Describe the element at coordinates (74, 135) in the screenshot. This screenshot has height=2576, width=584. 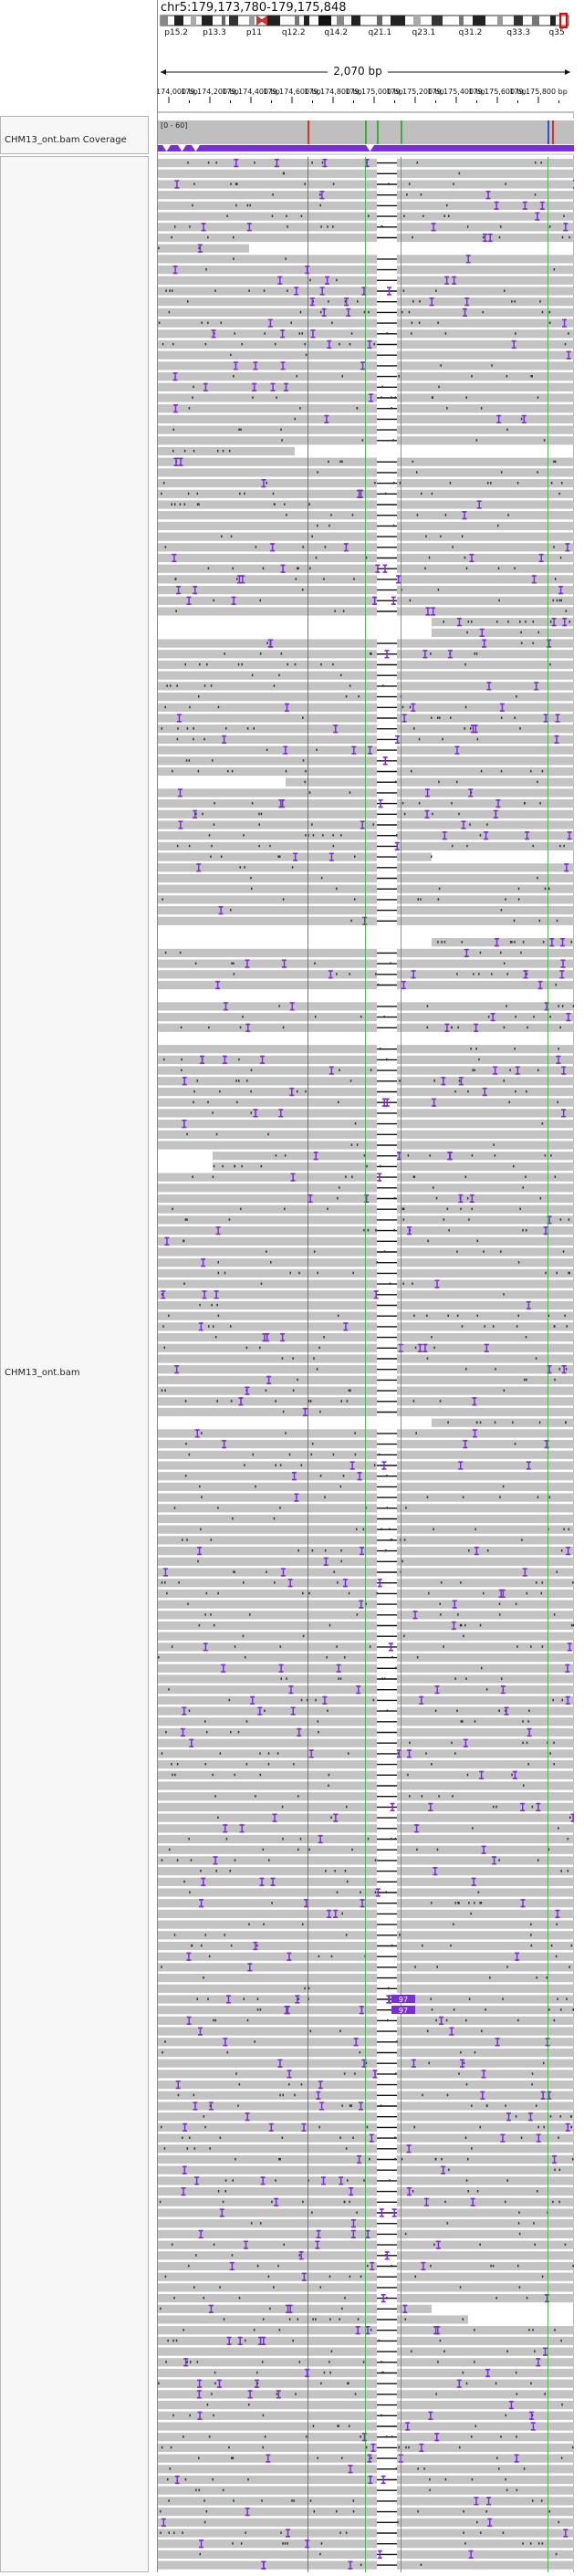
I see `coverage-track-name-panel: CHM13_ont.bam Coverage` at that location.